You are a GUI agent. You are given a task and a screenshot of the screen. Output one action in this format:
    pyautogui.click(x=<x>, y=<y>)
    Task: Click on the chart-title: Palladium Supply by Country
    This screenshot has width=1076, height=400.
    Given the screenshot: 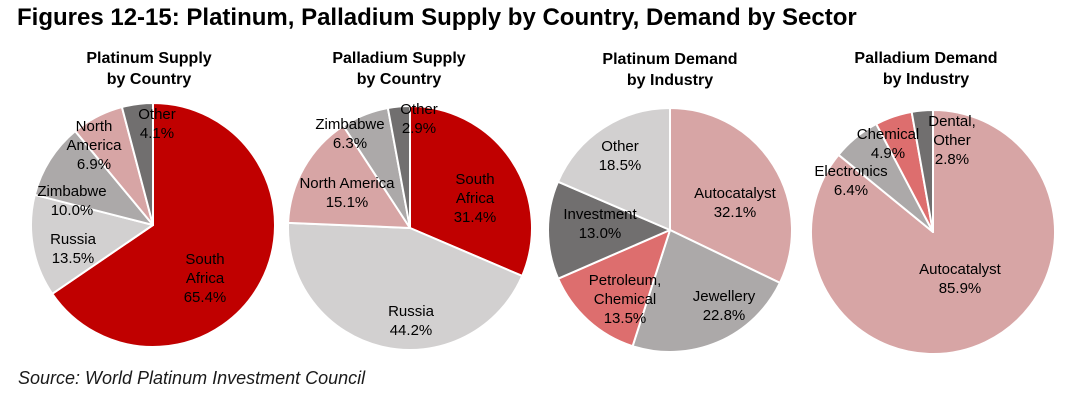 What is the action you would take?
    pyautogui.click(x=398, y=69)
    